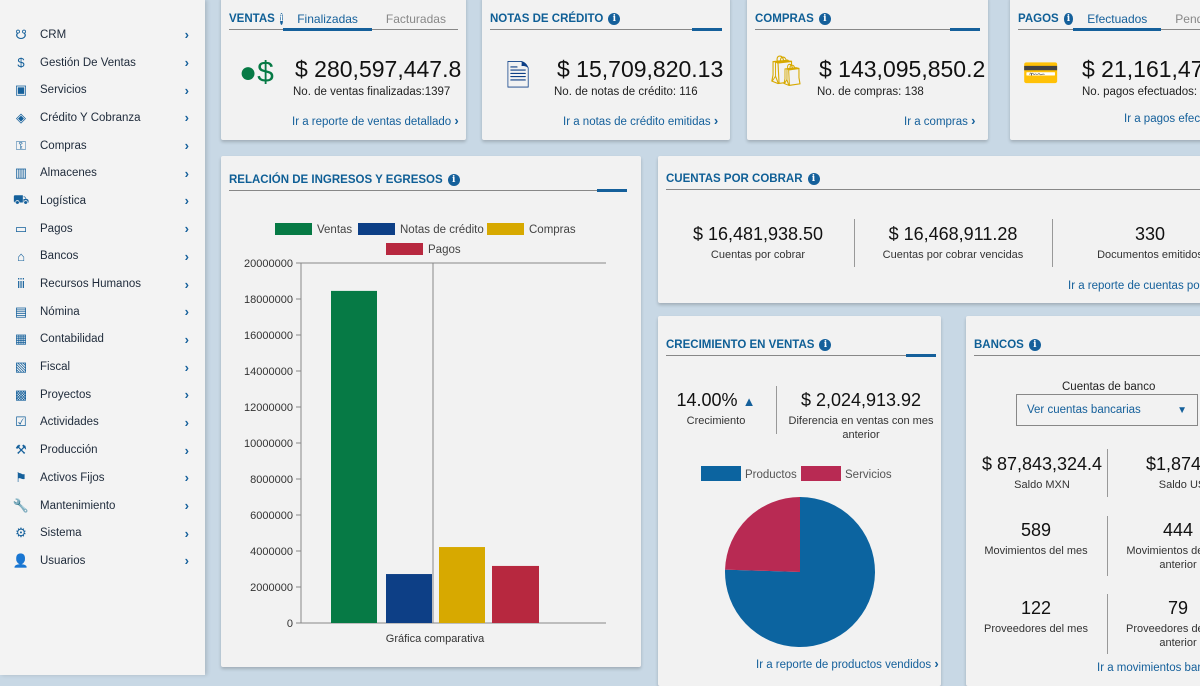 This screenshot has width=1200, height=686. What do you see at coordinates (354, 456) in the screenshot?
I see `bar-ventas` at bounding box center [354, 456].